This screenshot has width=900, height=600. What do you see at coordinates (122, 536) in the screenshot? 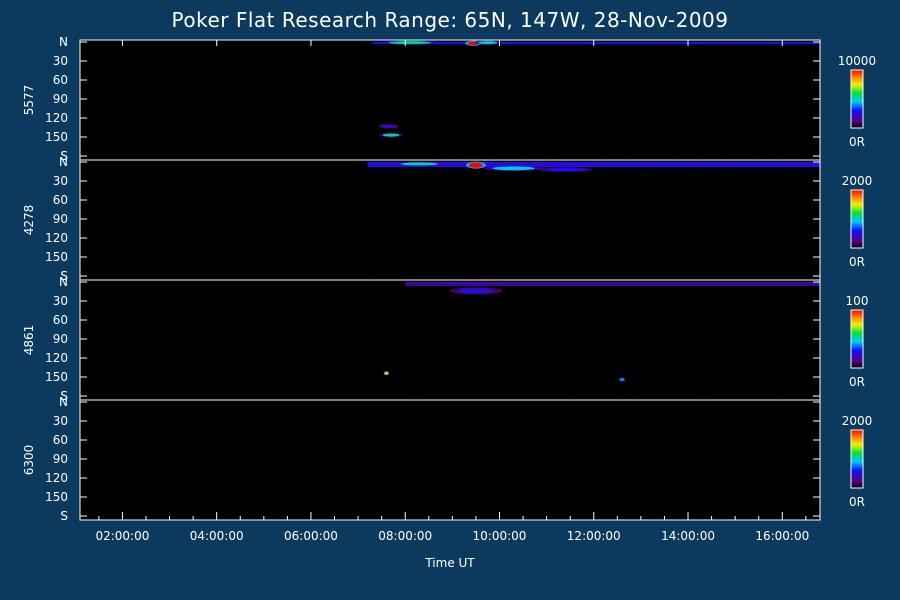
I see `x-tick-label: 02:00:00` at bounding box center [122, 536].